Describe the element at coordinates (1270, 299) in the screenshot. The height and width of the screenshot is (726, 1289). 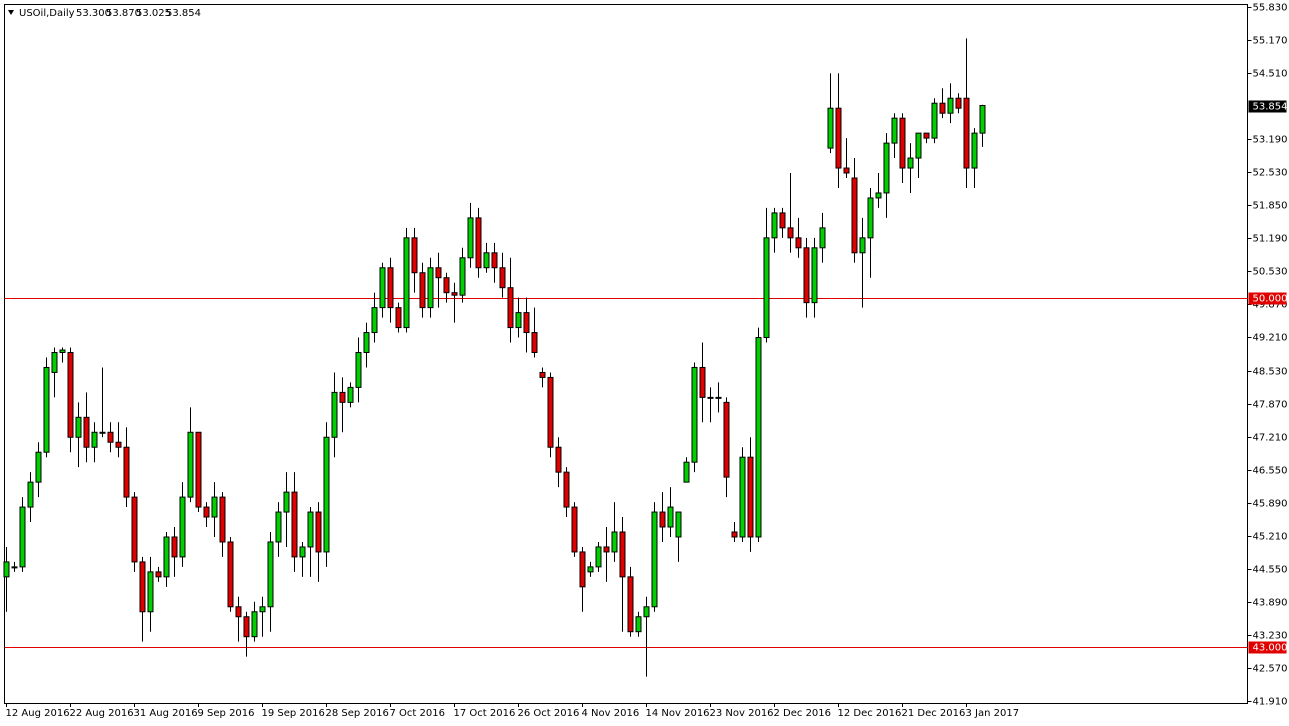
I see `level-label: 50.000` at that location.